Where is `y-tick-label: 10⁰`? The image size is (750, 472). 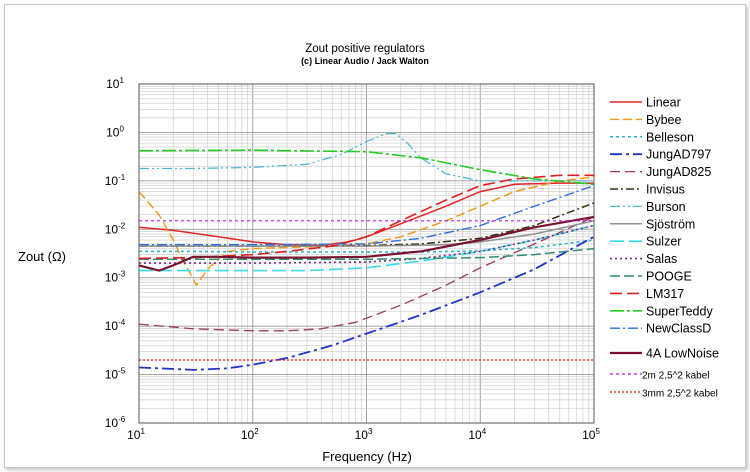
y-tick-label: 10⁰ is located at coordinates (115, 131).